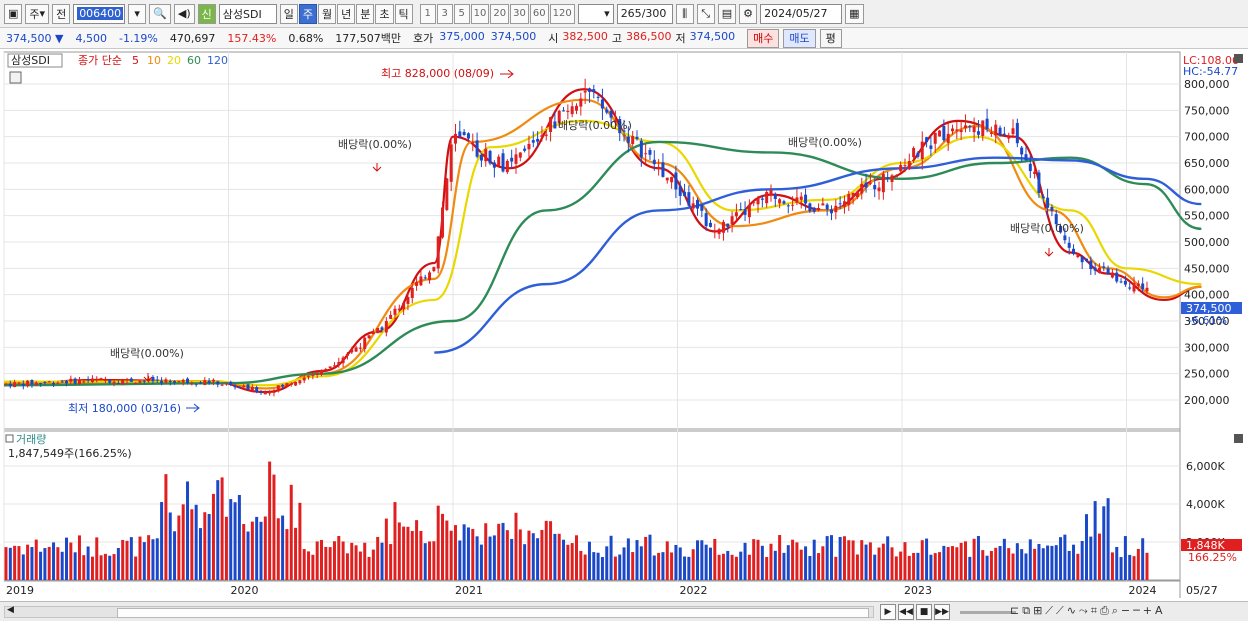  I want to click on calendar-icon: ▦, so click(854, 13).